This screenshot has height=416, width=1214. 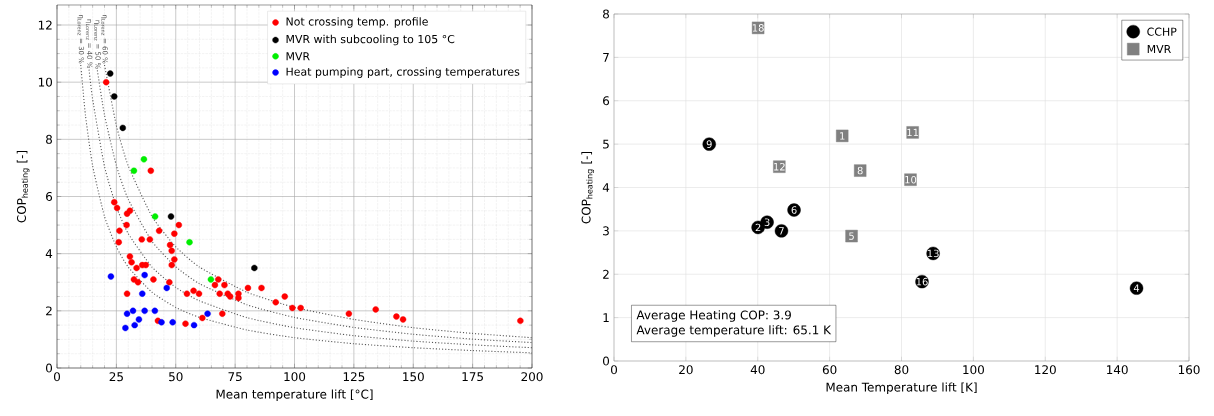 What do you see at coordinates (294, 395) in the screenshot?
I see `x-axis-title: Mean temperature lift [°C]` at bounding box center [294, 395].